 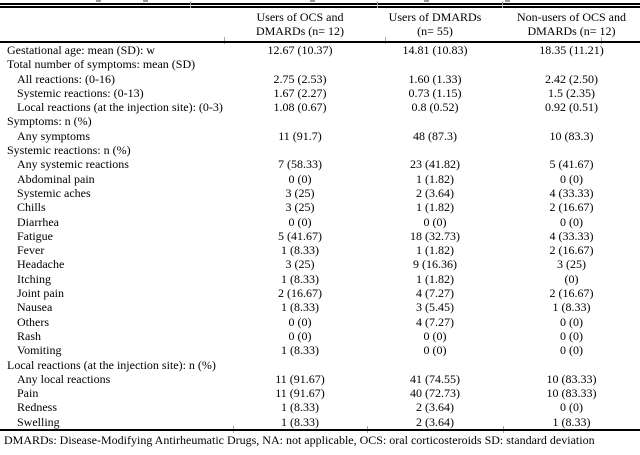 What do you see at coordinates (435, 378) in the screenshot?
I see `cell-value: 41 (74.55)` at bounding box center [435, 378].